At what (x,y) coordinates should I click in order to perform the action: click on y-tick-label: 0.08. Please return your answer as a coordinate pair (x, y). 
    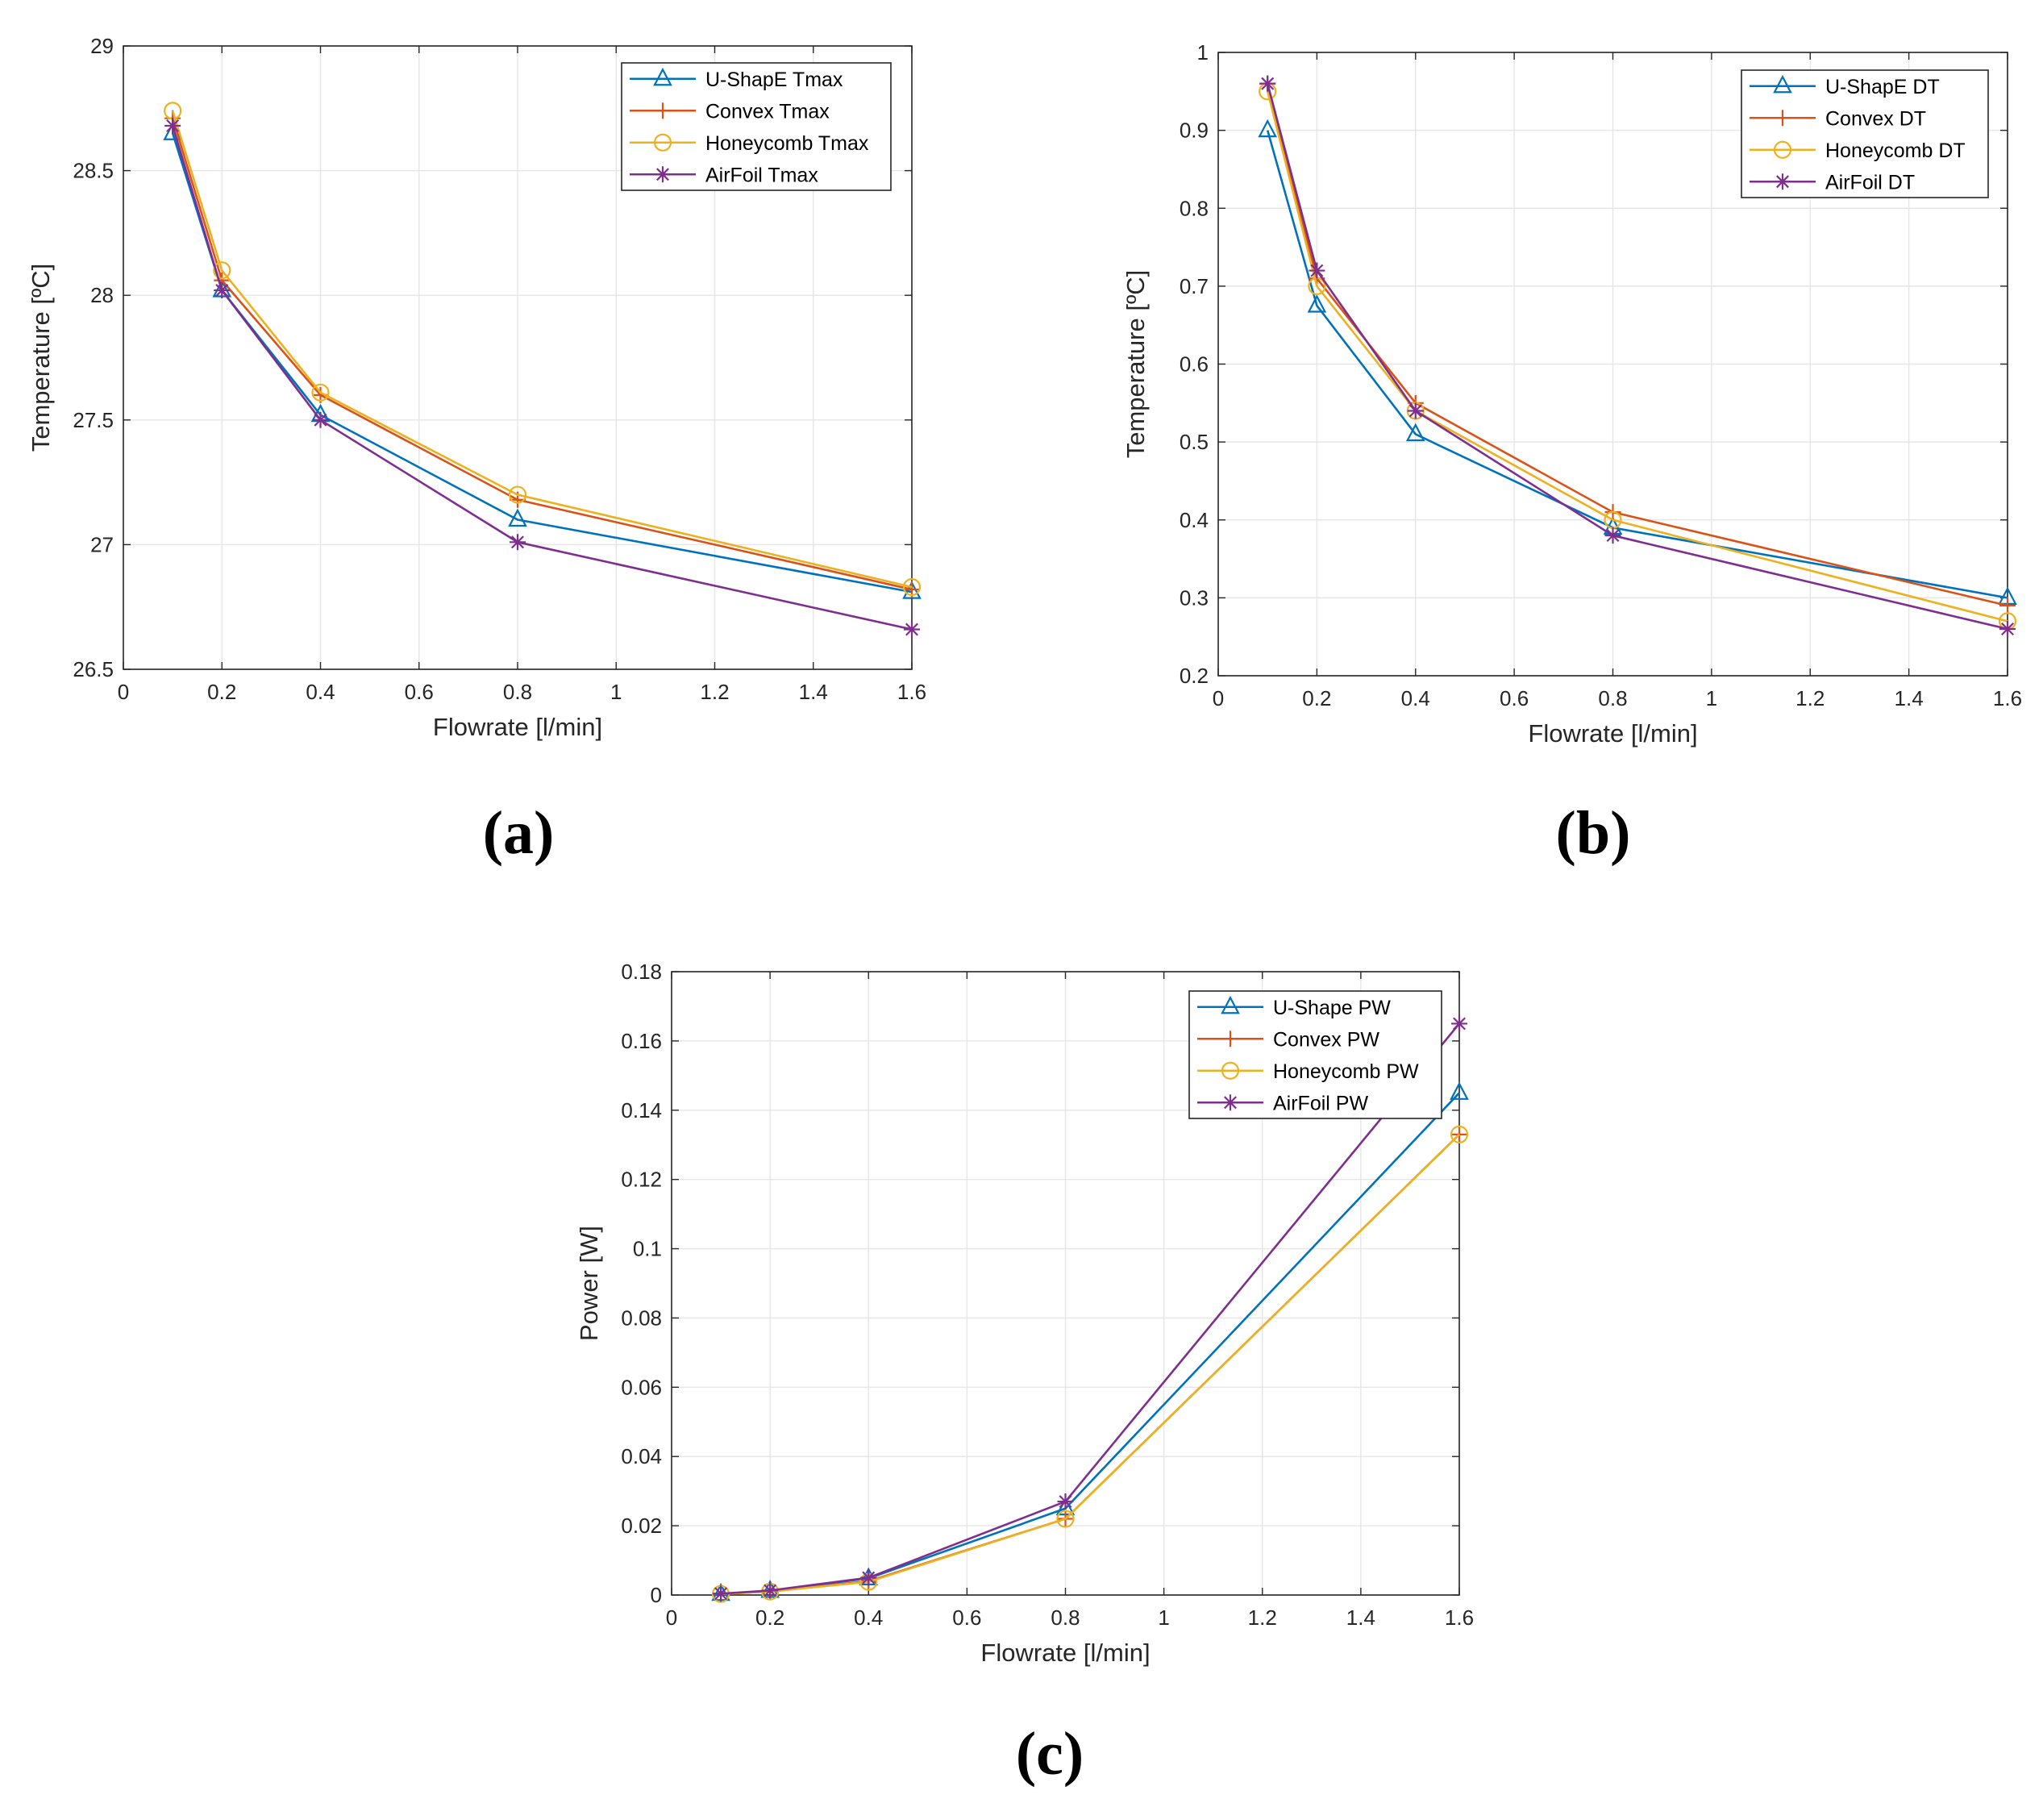
    Looking at the image, I should click on (641, 1318).